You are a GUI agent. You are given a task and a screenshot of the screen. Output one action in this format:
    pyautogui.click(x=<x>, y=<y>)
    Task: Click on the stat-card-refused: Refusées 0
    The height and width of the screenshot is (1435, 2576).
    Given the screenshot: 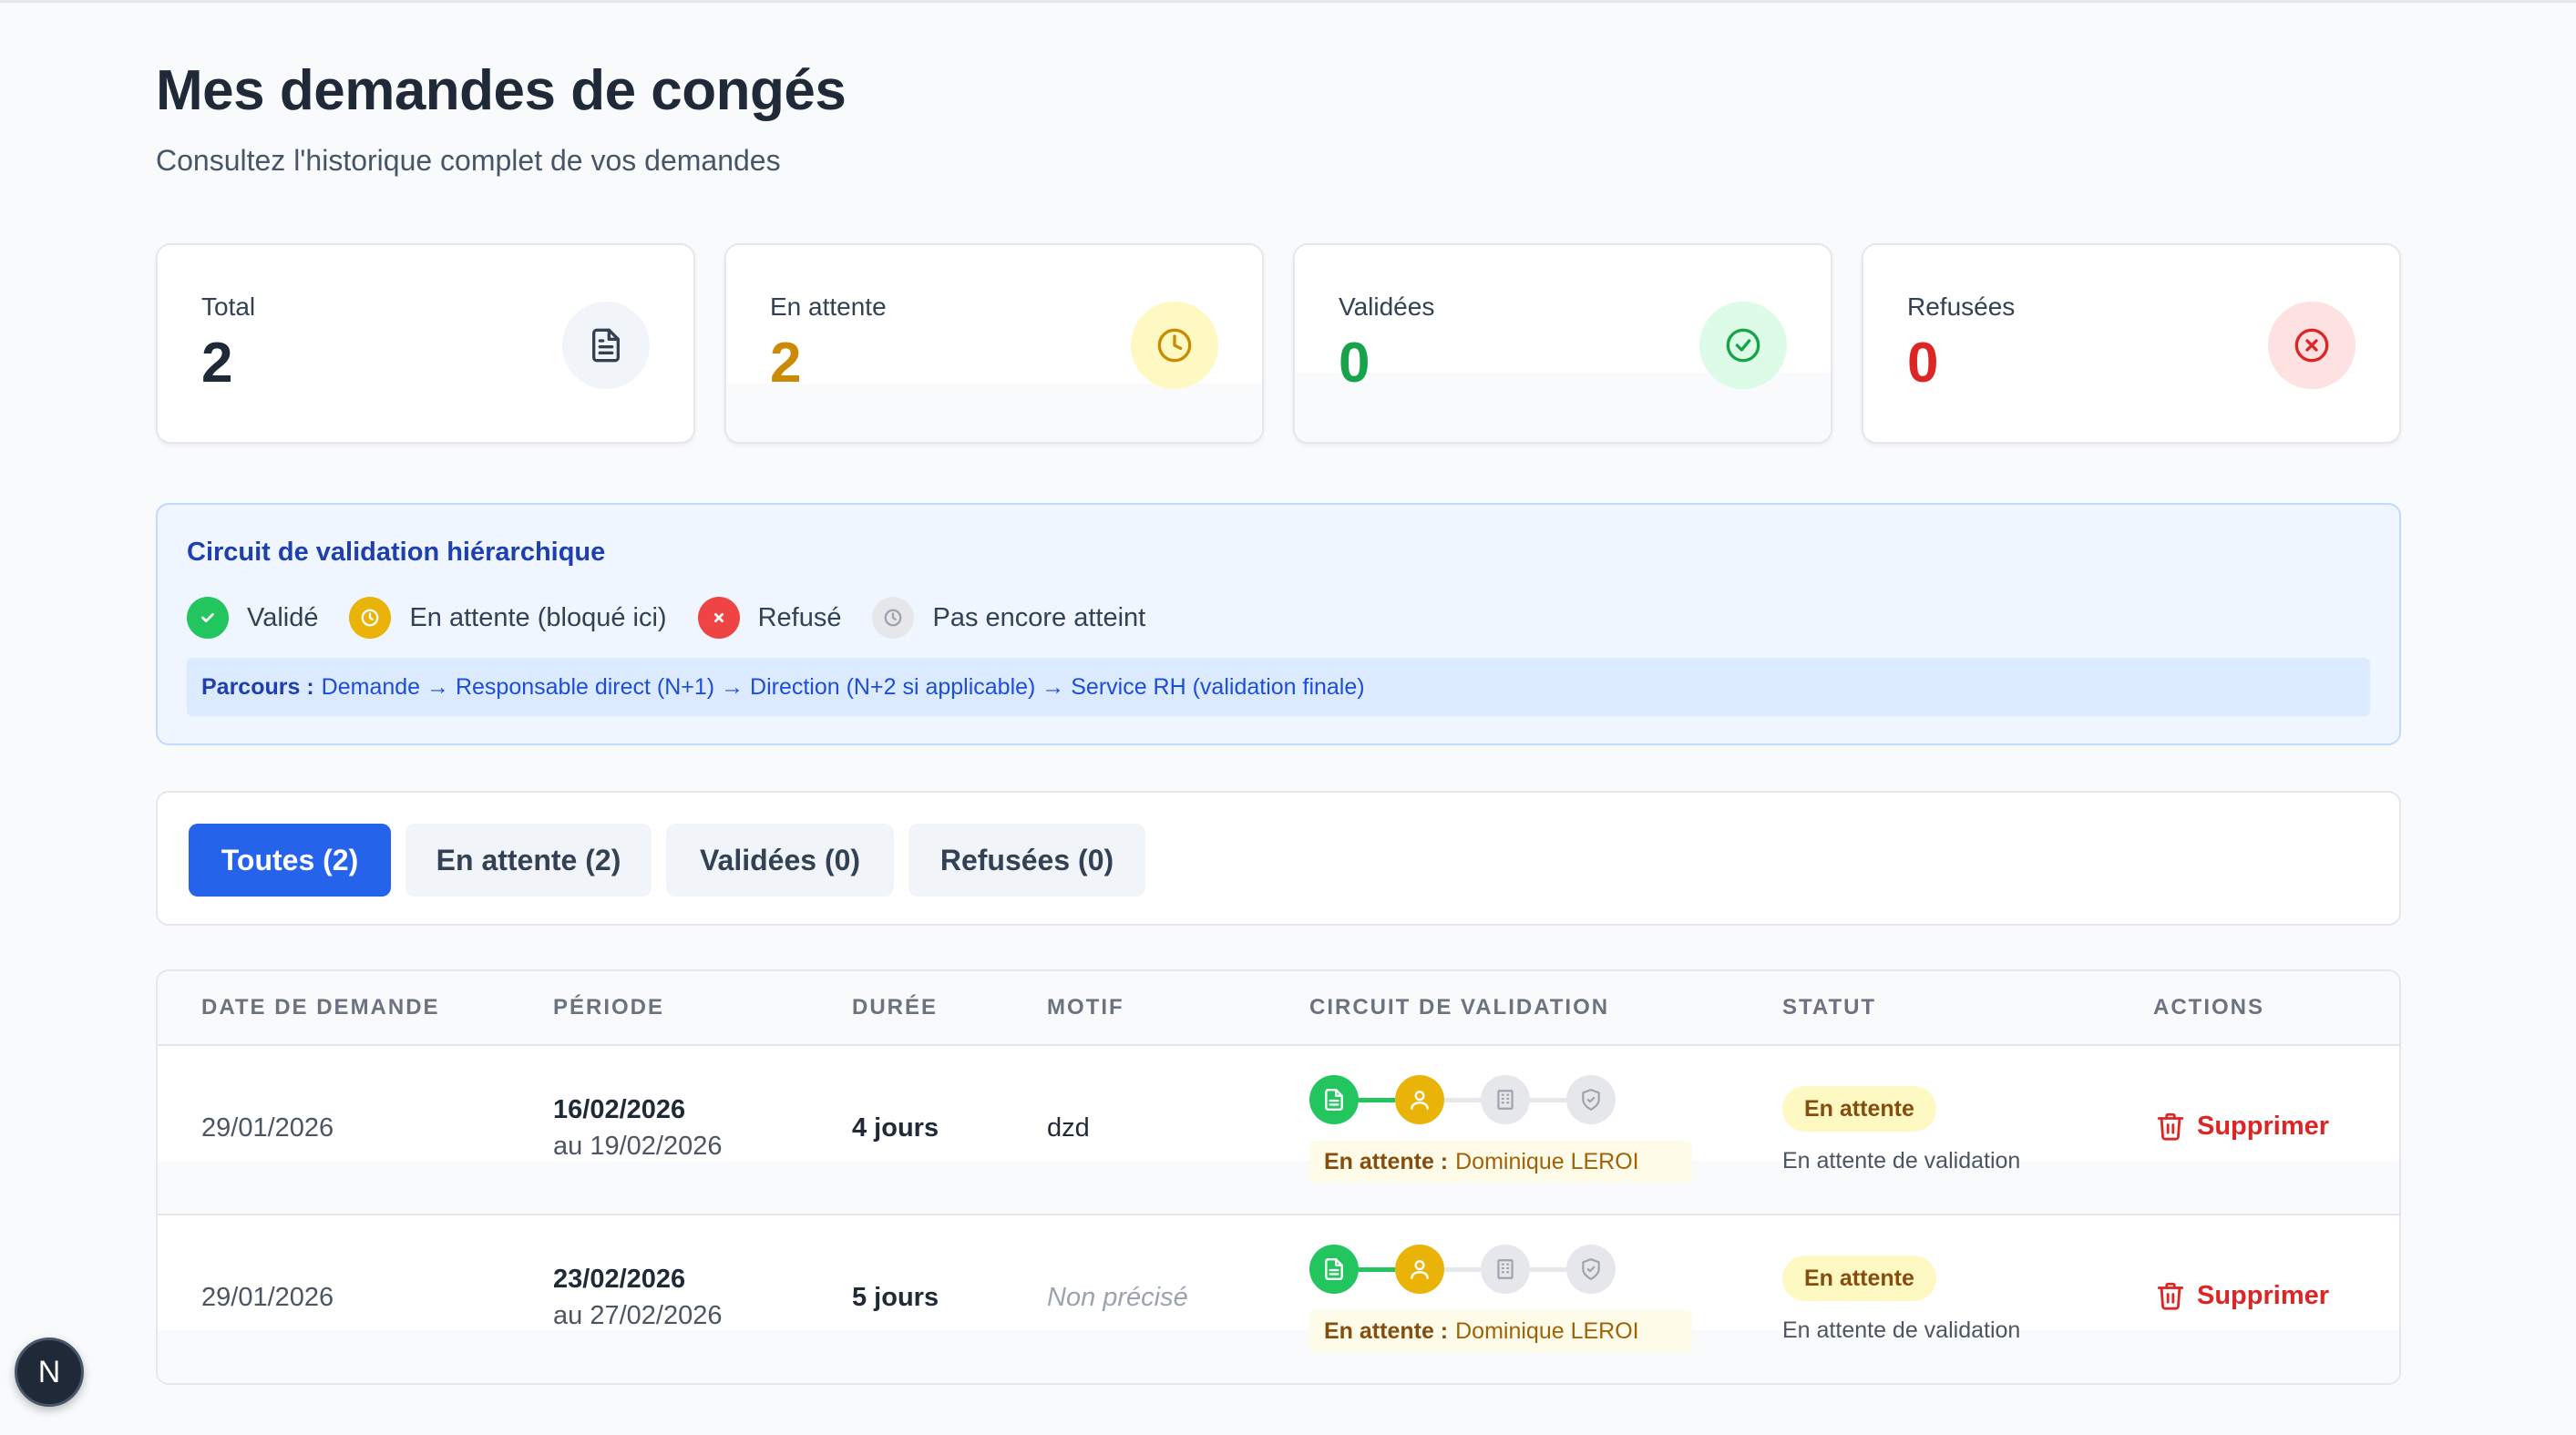 What is the action you would take?
    pyautogui.click(x=2132, y=344)
    